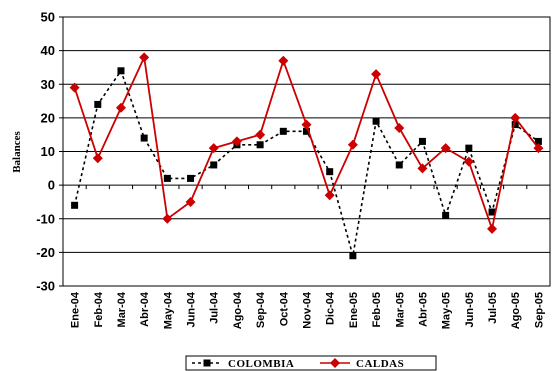 The image size is (554, 371). What do you see at coordinates (215, 307) in the screenshot?
I see `x-tick-label: Jul-04` at bounding box center [215, 307].